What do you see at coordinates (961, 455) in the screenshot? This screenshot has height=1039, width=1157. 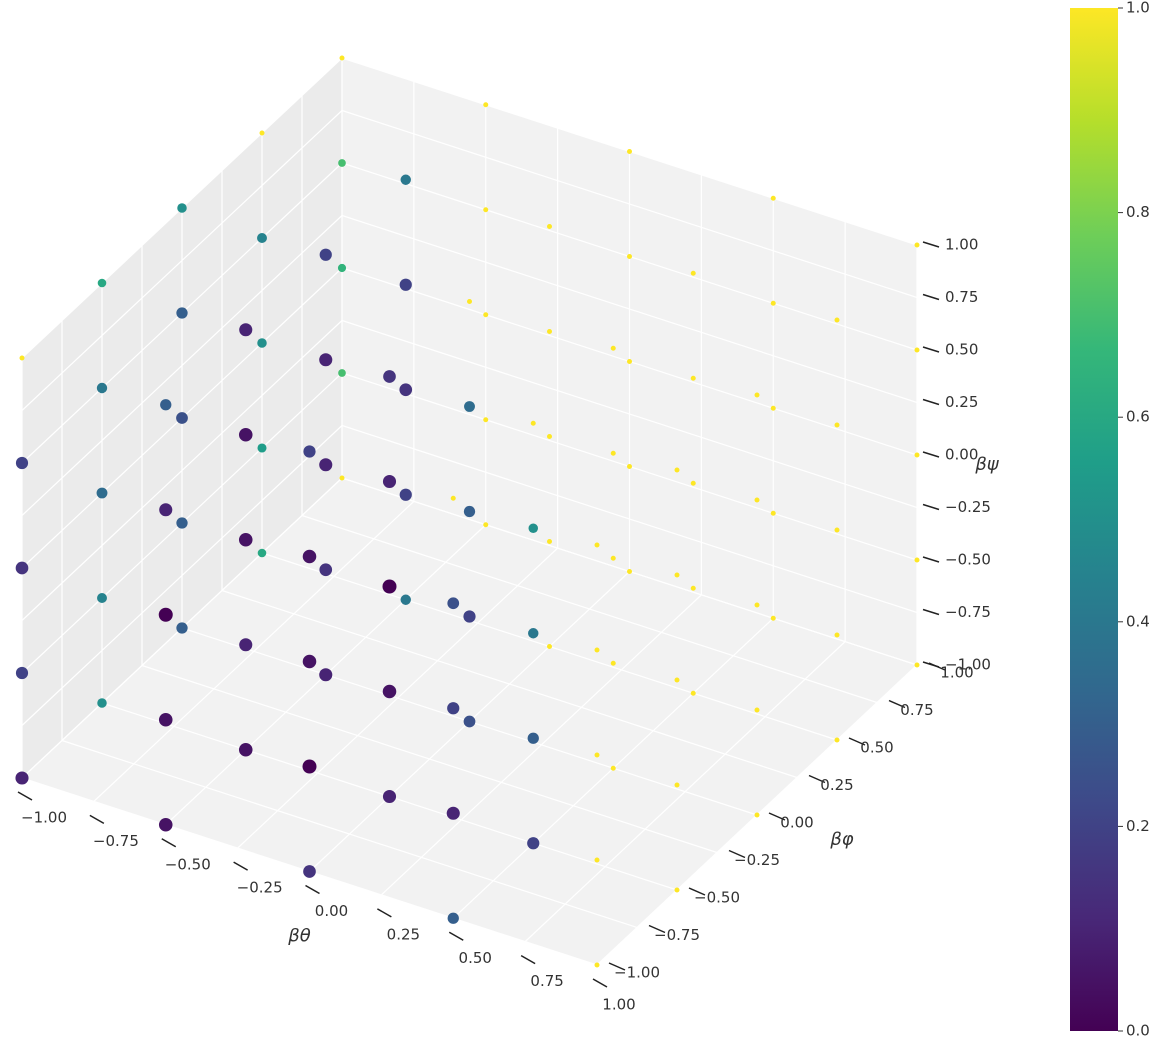 I see `tick-label: 0.00` at bounding box center [961, 455].